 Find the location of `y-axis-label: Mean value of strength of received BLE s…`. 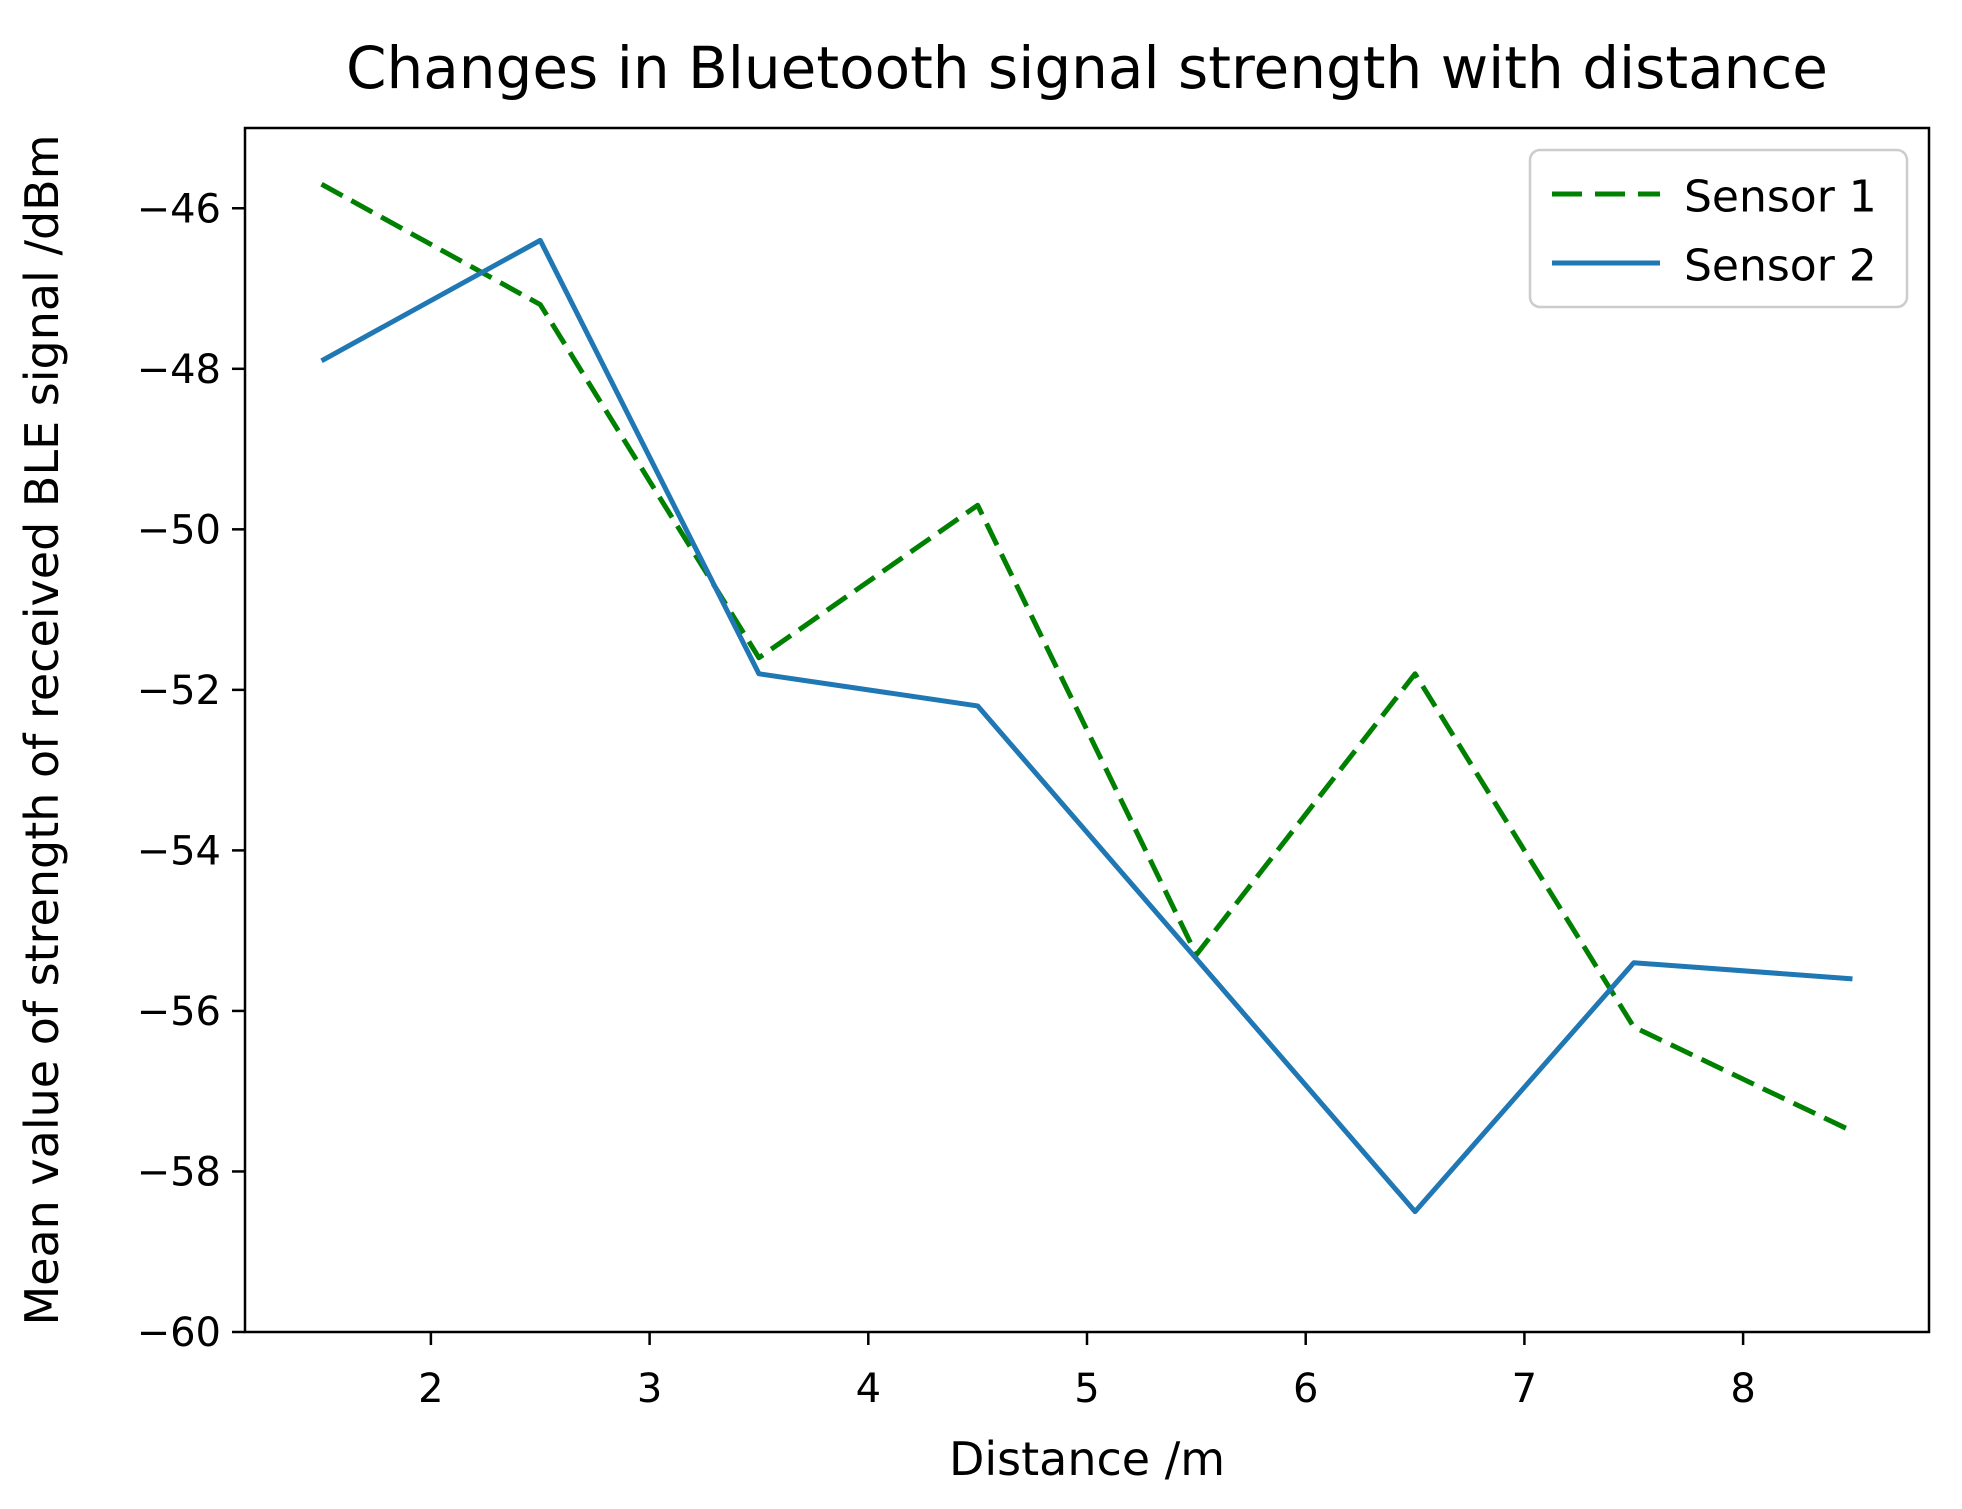

y-axis-label: Mean value of strength of received BLE s… is located at coordinates (42, 729).